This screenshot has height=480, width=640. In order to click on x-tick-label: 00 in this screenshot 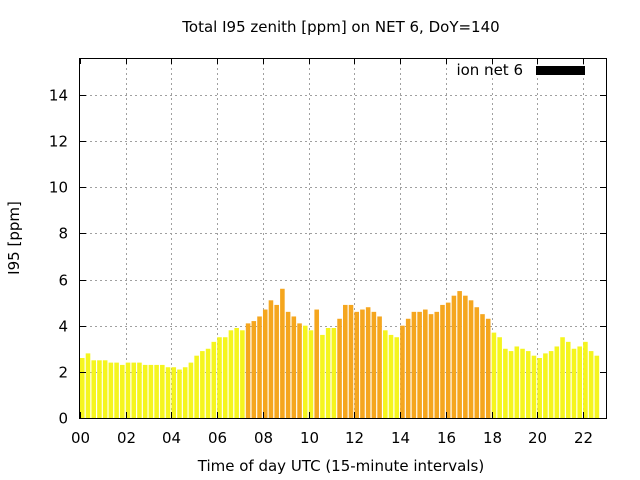, I will do `click(80, 438)`.